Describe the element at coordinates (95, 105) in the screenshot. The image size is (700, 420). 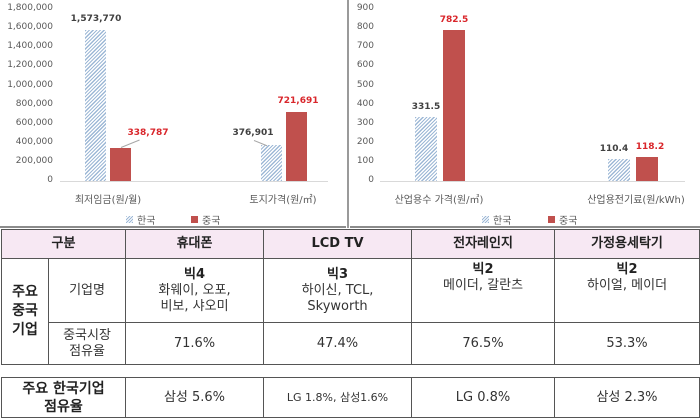
I see `bar-korea-min-wage` at that location.